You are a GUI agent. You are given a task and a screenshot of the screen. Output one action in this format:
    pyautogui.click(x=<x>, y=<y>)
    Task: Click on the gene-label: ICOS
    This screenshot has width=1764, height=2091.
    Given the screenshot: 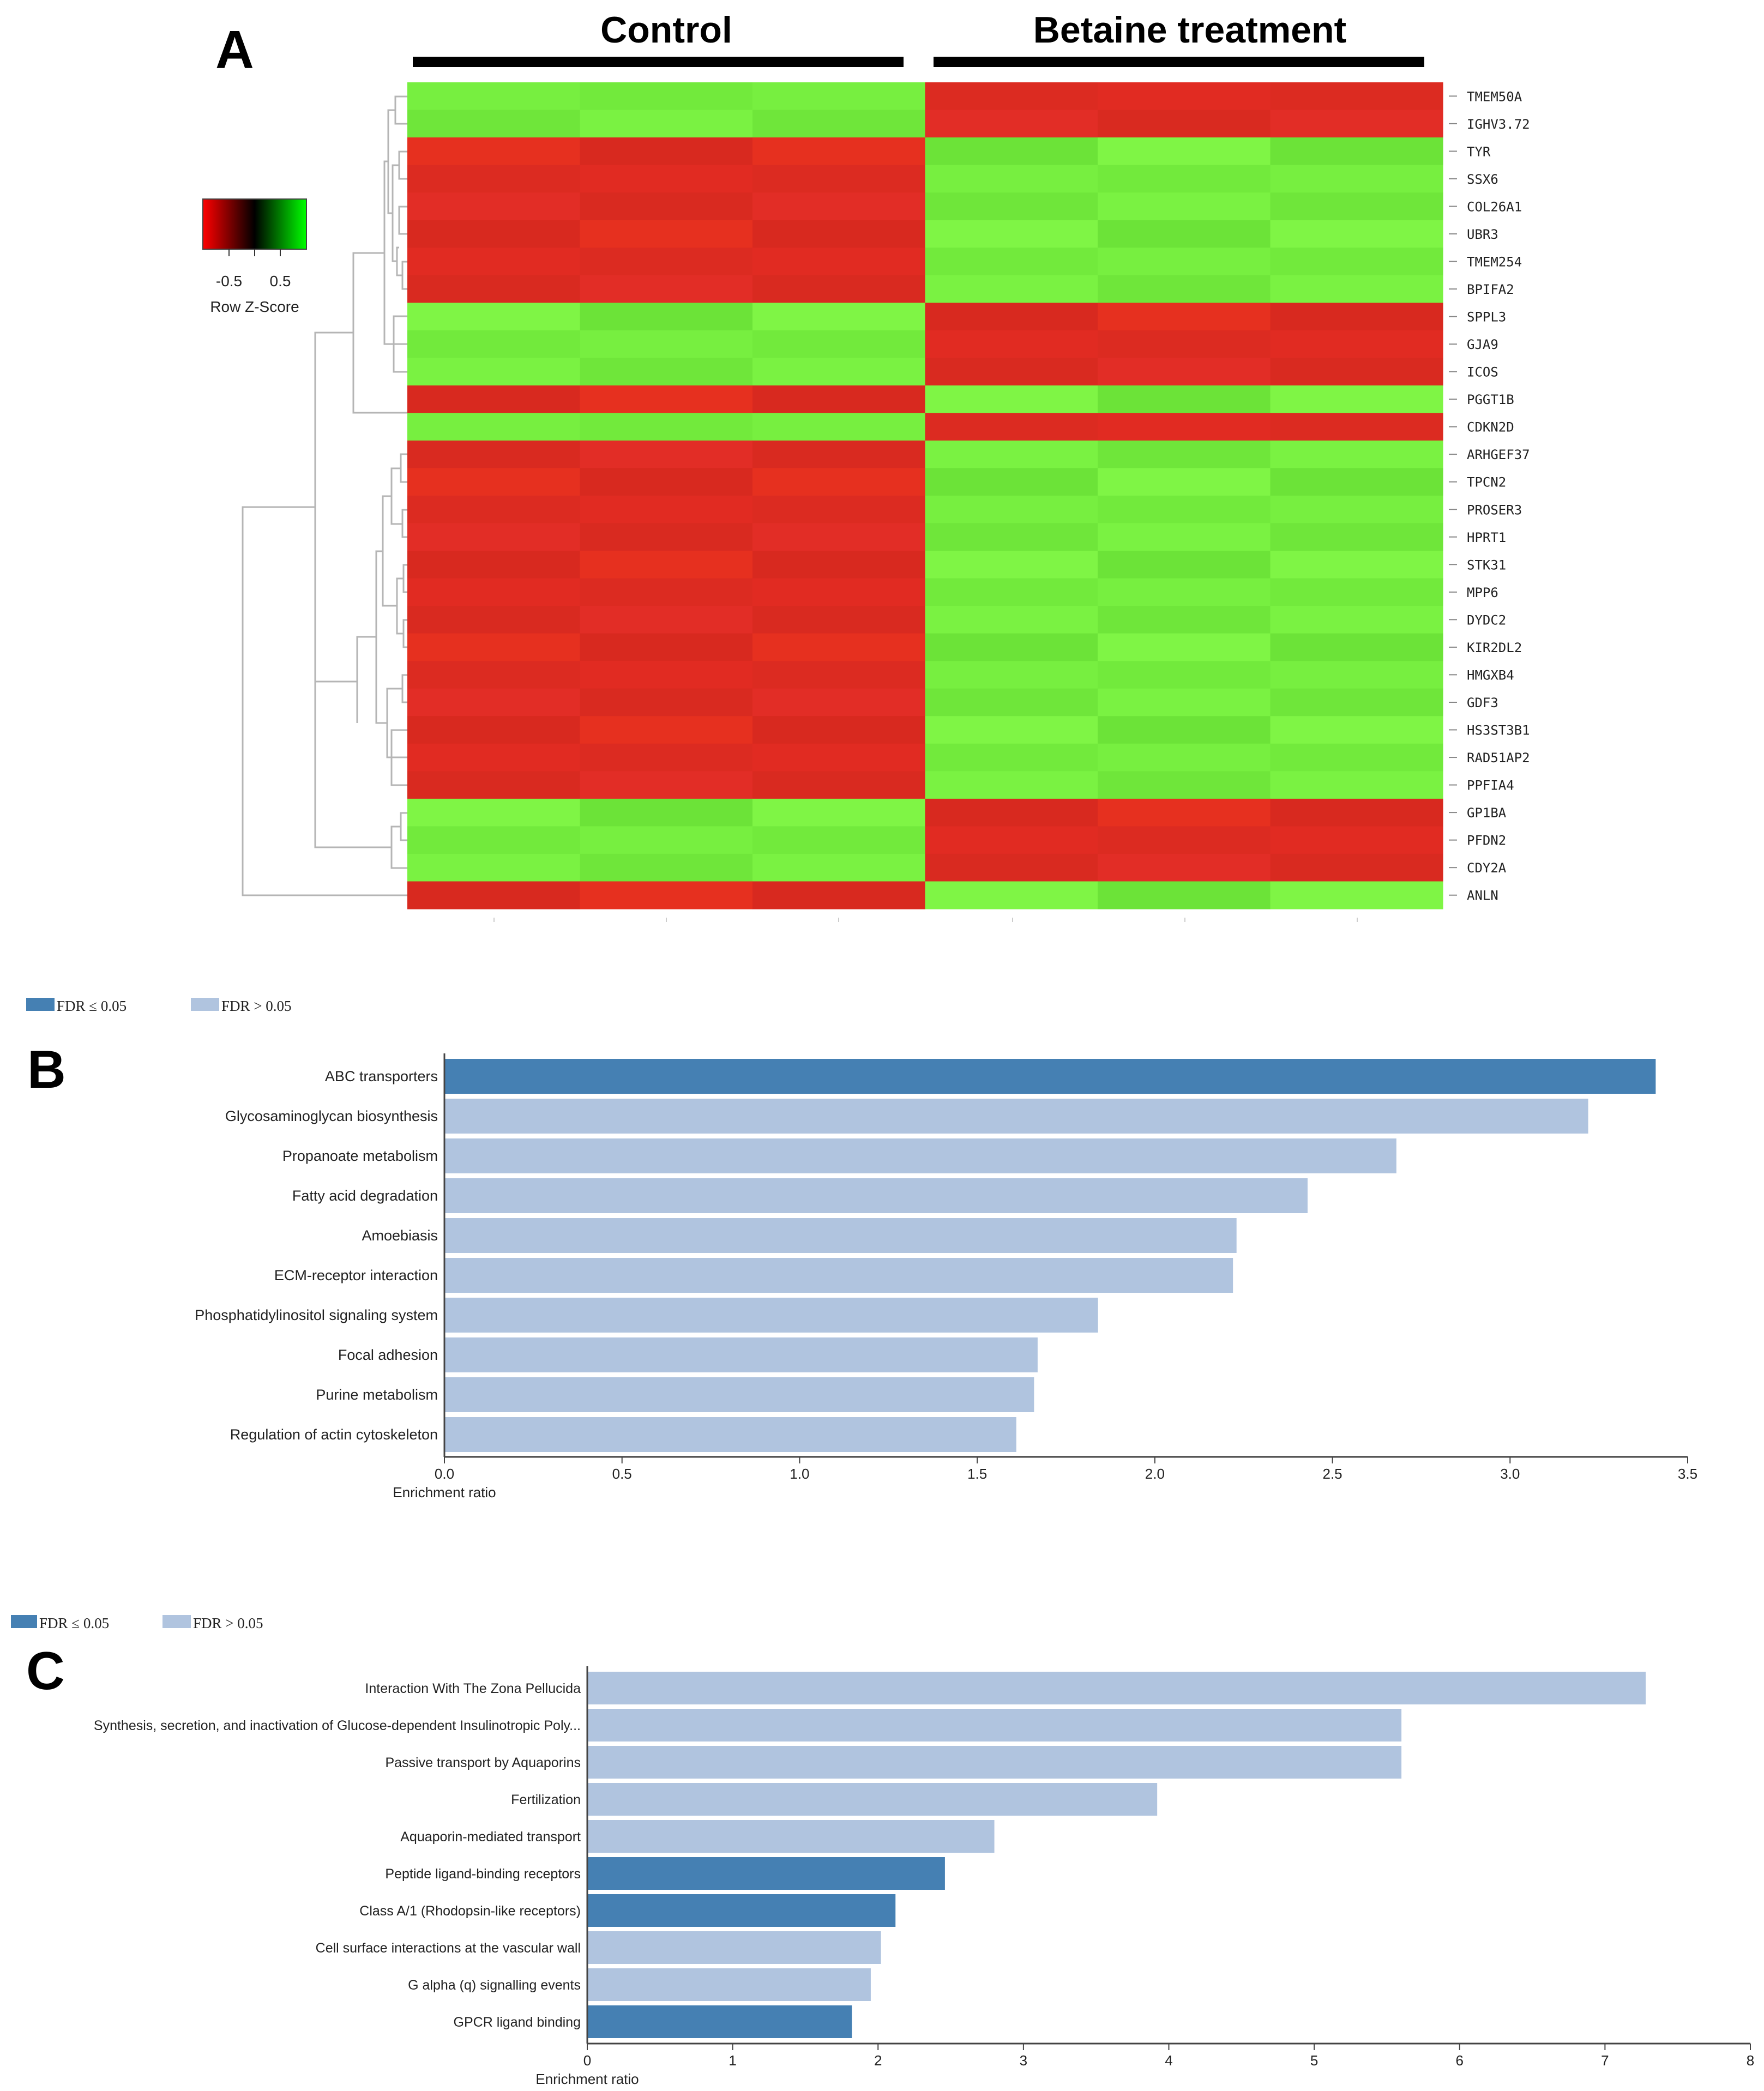 What is the action you would take?
    pyautogui.click(x=1483, y=372)
    